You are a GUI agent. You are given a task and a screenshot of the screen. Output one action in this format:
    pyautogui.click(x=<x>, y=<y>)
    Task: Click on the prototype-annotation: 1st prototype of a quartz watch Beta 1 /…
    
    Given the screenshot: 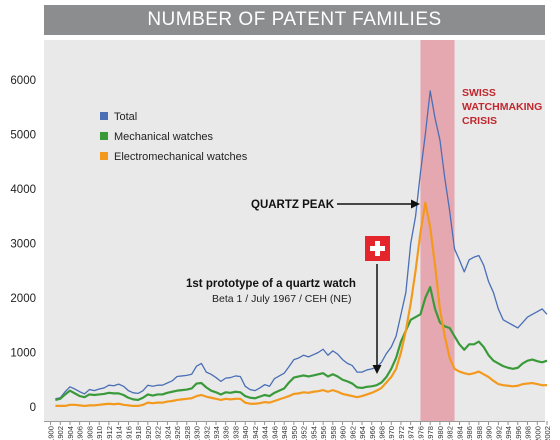 What is the action you would take?
    pyautogui.click(x=284, y=319)
    